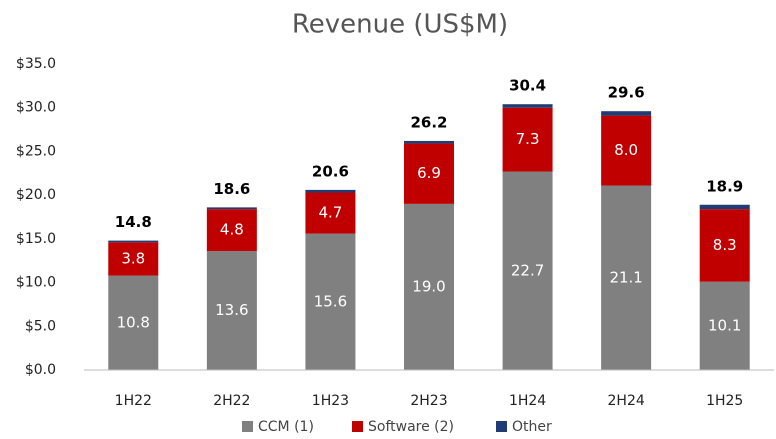 Image resolution: width=776 pixels, height=439 pixels. I want to click on data-label: 22.7, so click(527, 270).